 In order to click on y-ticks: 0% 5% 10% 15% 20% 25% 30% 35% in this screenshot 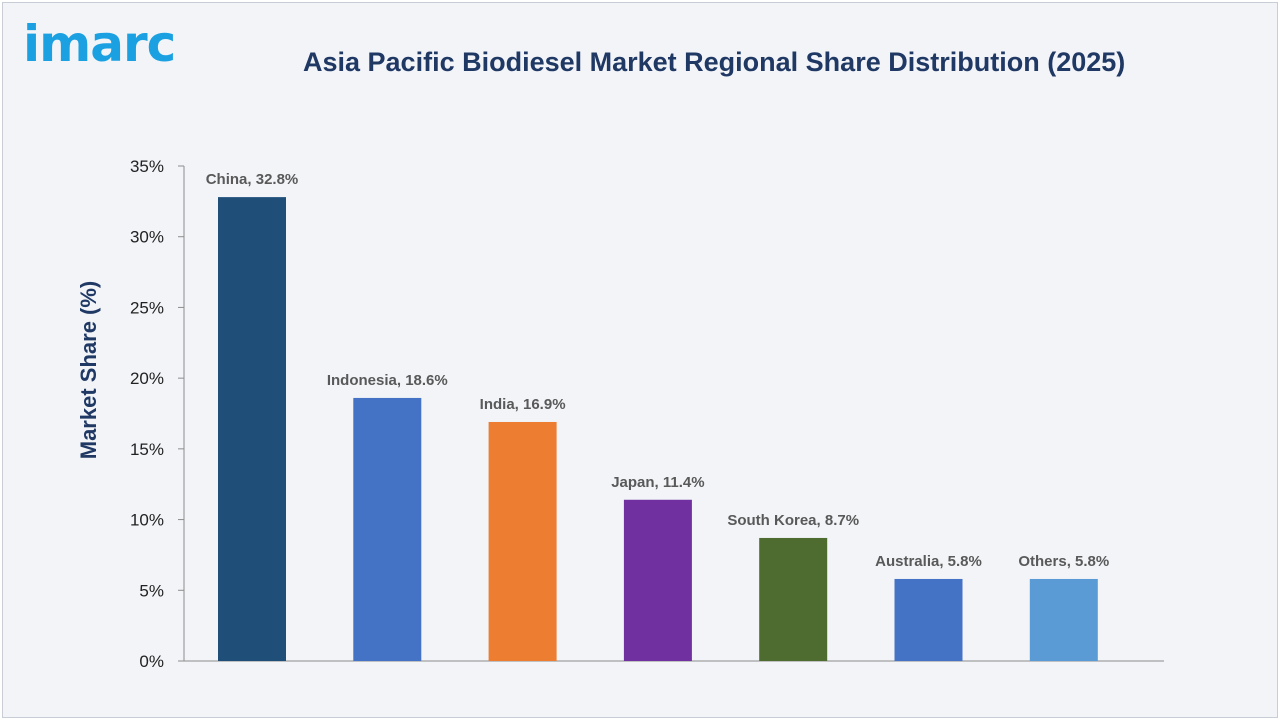, I will do `click(157, 414)`.